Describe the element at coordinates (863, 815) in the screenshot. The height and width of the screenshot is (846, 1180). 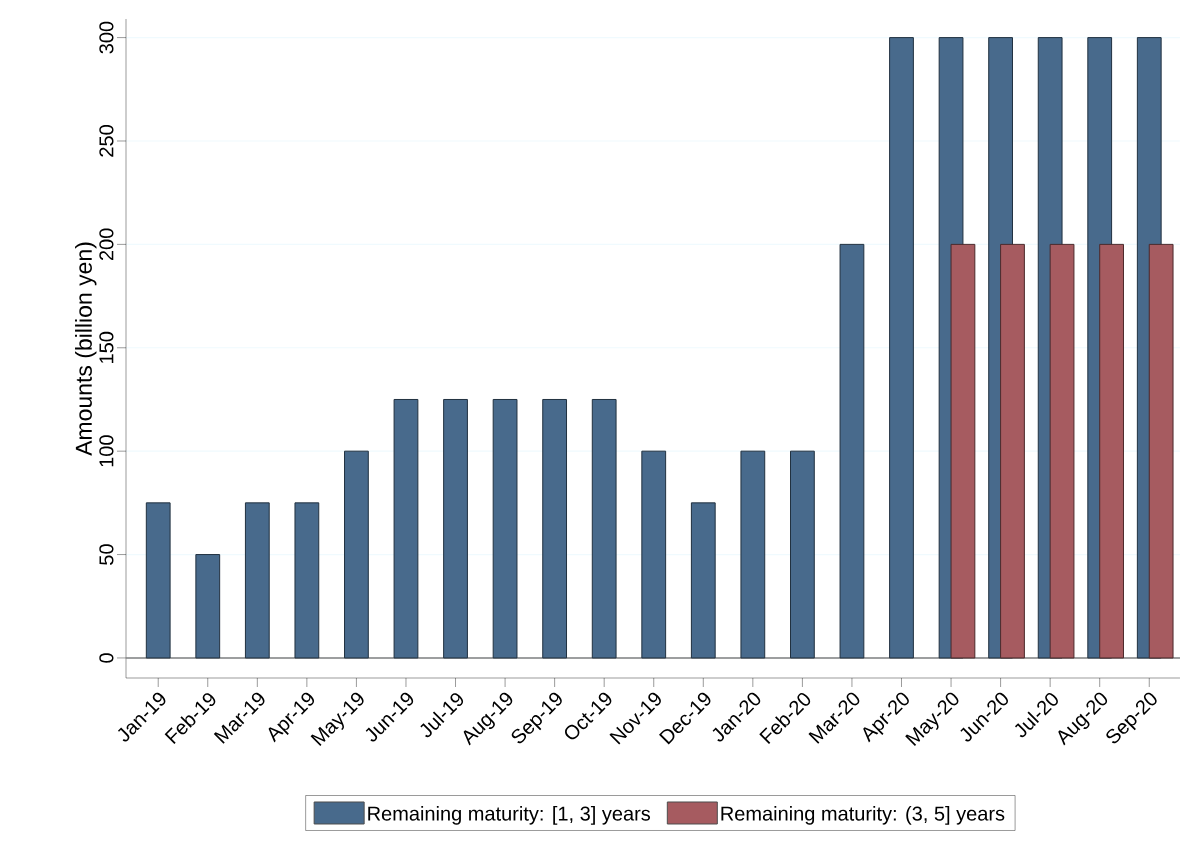
I see `legend-label: Remaining maturity: (3, 5] years` at that location.